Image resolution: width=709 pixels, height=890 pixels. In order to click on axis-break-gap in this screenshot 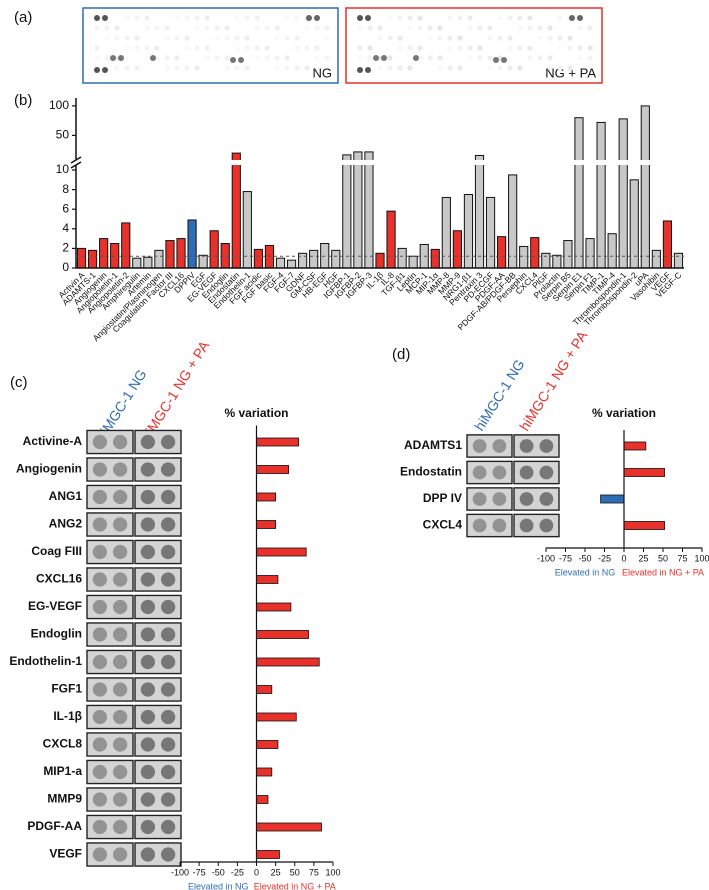, I will do `click(377, 162)`.